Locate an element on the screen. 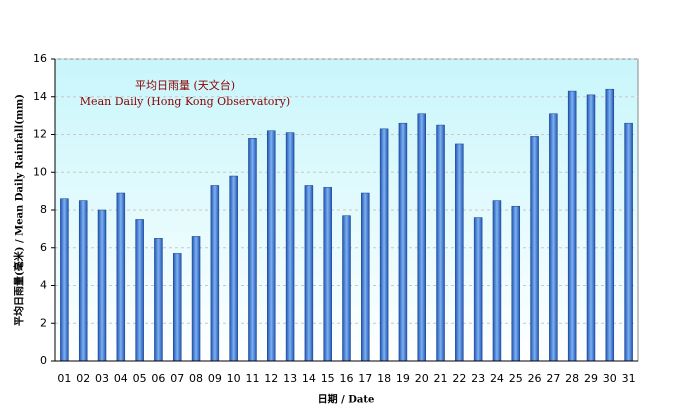  y-tick-label: 4 is located at coordinates (43, 285).